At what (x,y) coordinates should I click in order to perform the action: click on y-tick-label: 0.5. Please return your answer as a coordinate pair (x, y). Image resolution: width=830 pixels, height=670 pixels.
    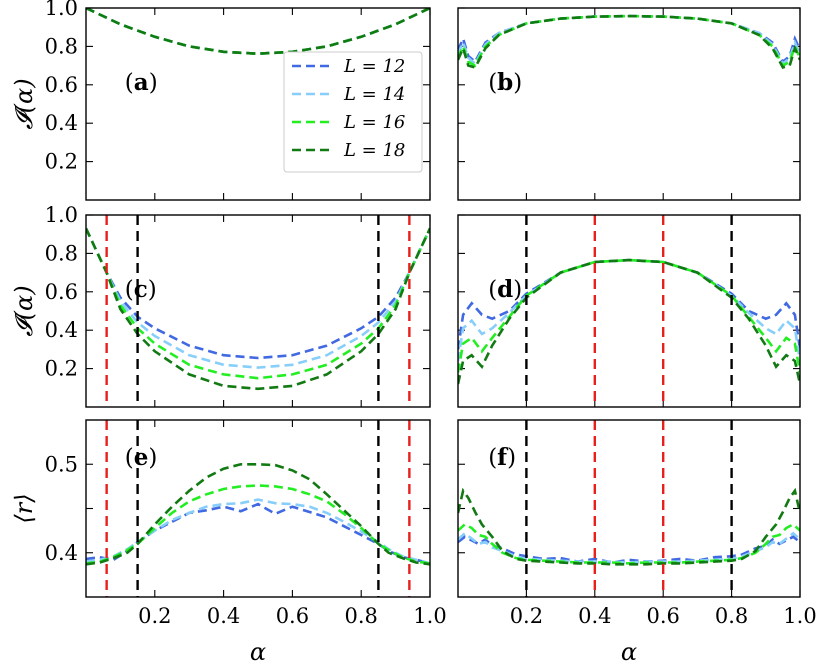
    Looking at the image, I should click on (61, 464).